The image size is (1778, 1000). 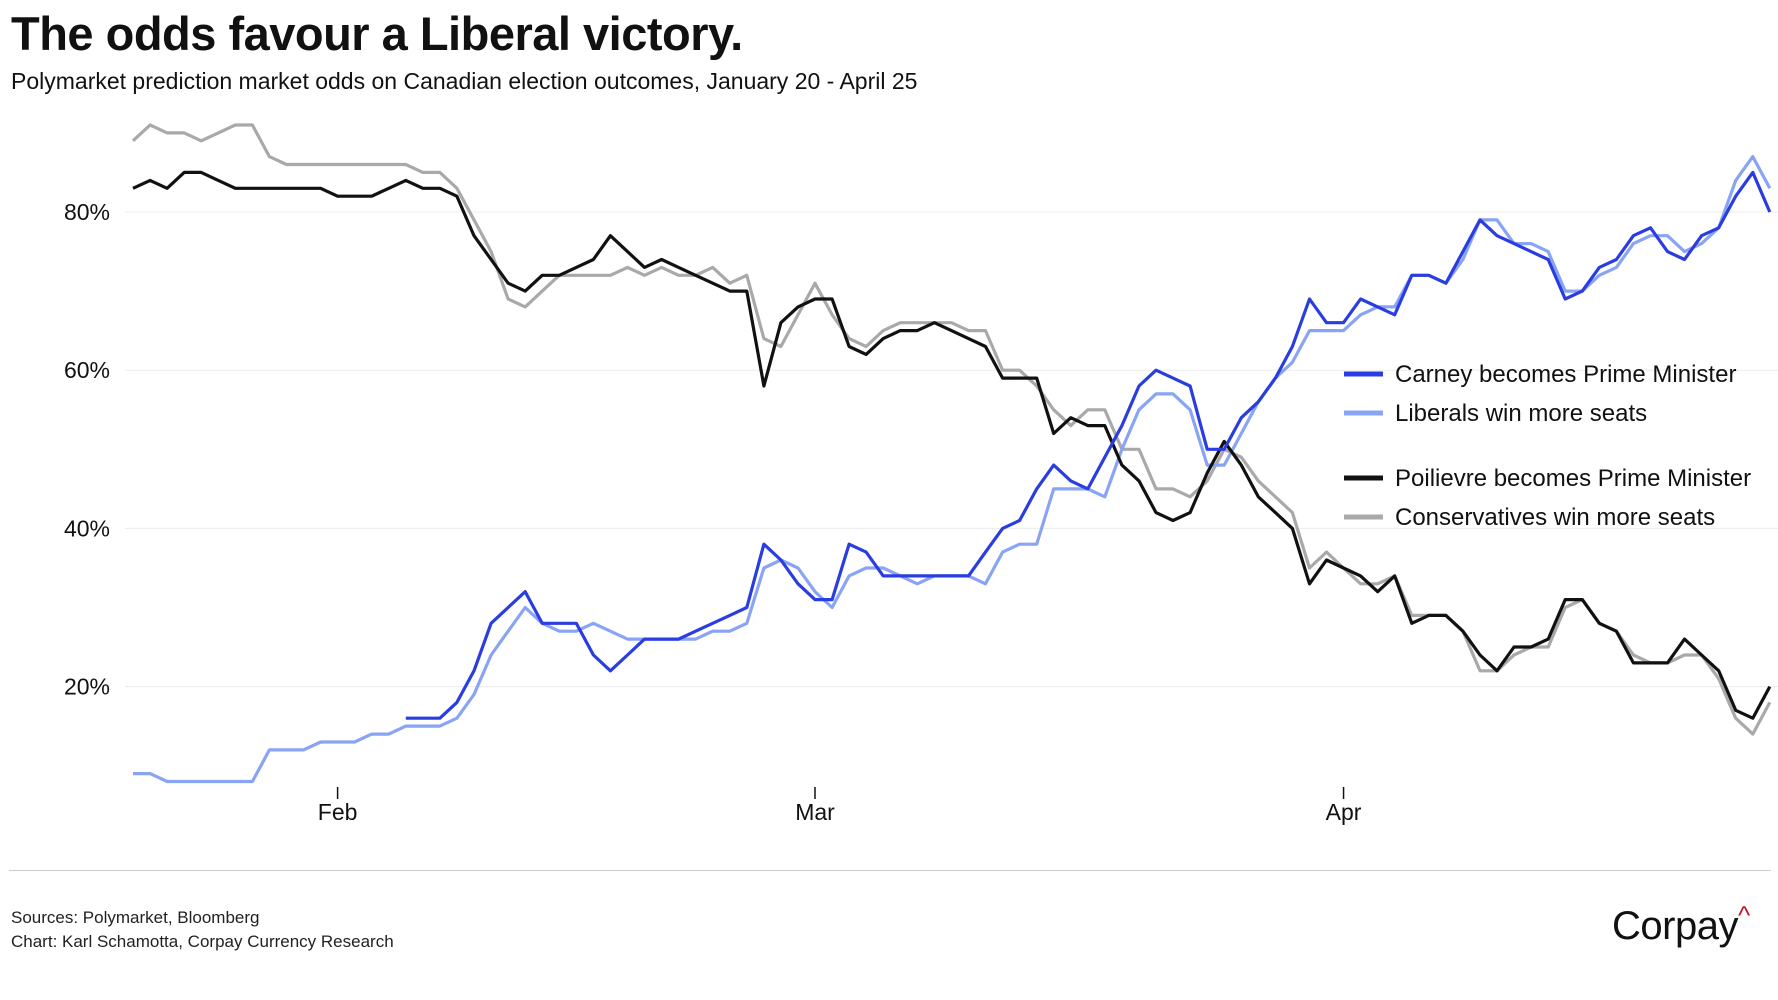 I want to click on y-tick-label: 40%, so click(x=87, y=528).